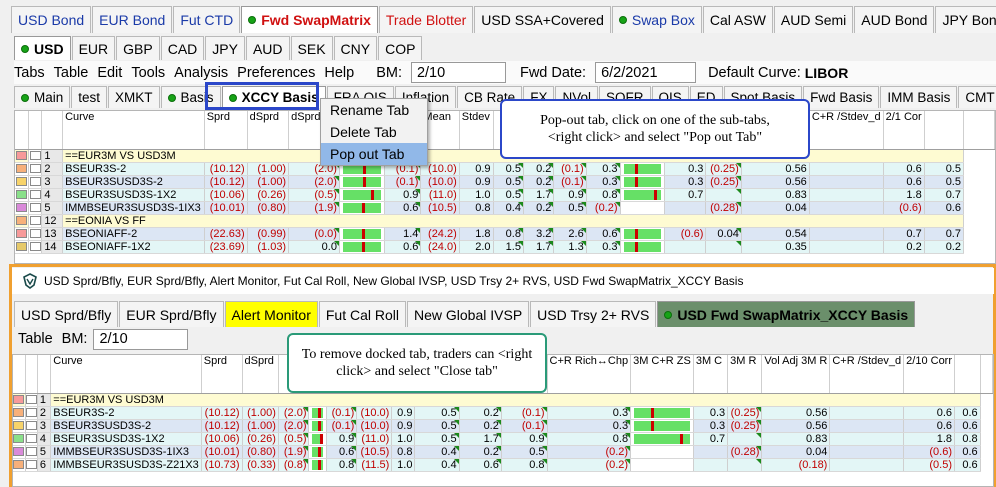 Image resolution: width=996 pixels, height=487 pixels. I want to click on cell-cs: 0.2, so click(904, 247).